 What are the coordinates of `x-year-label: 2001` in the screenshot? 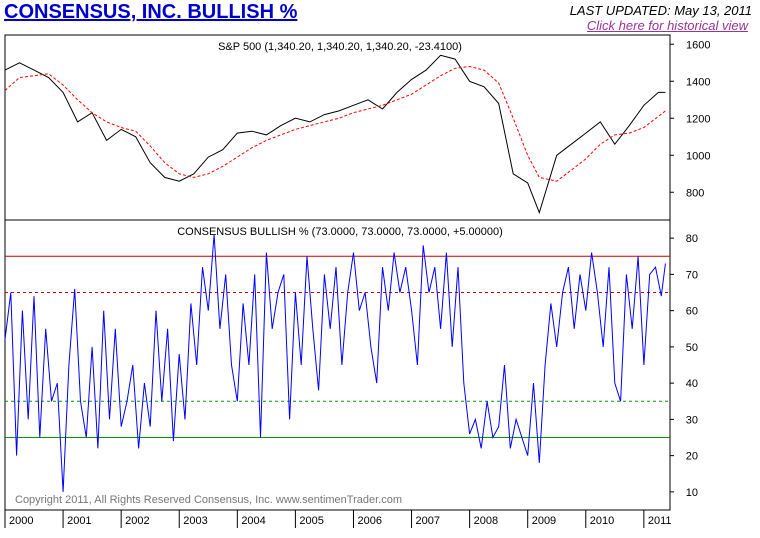 It's located at (79, 521).